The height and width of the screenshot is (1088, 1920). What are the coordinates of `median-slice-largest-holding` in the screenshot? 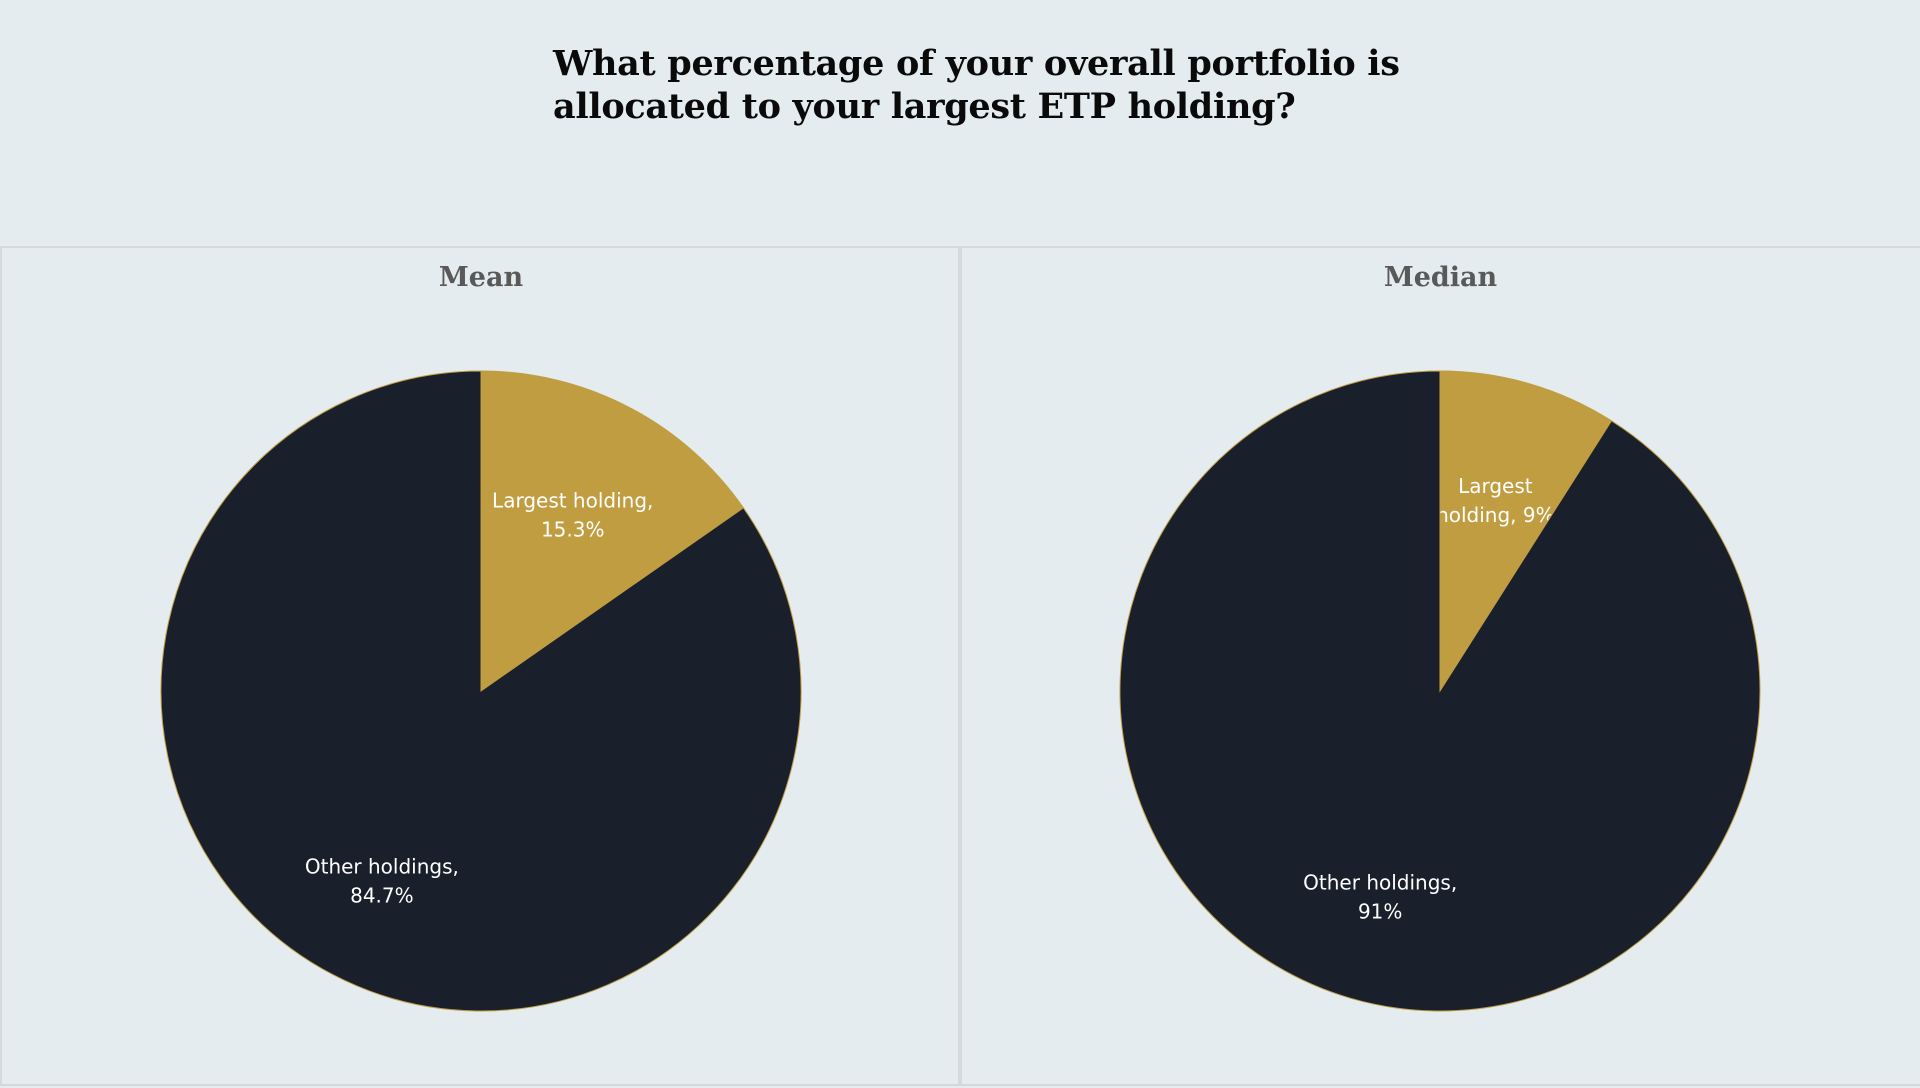 It's located at (1526, 531).